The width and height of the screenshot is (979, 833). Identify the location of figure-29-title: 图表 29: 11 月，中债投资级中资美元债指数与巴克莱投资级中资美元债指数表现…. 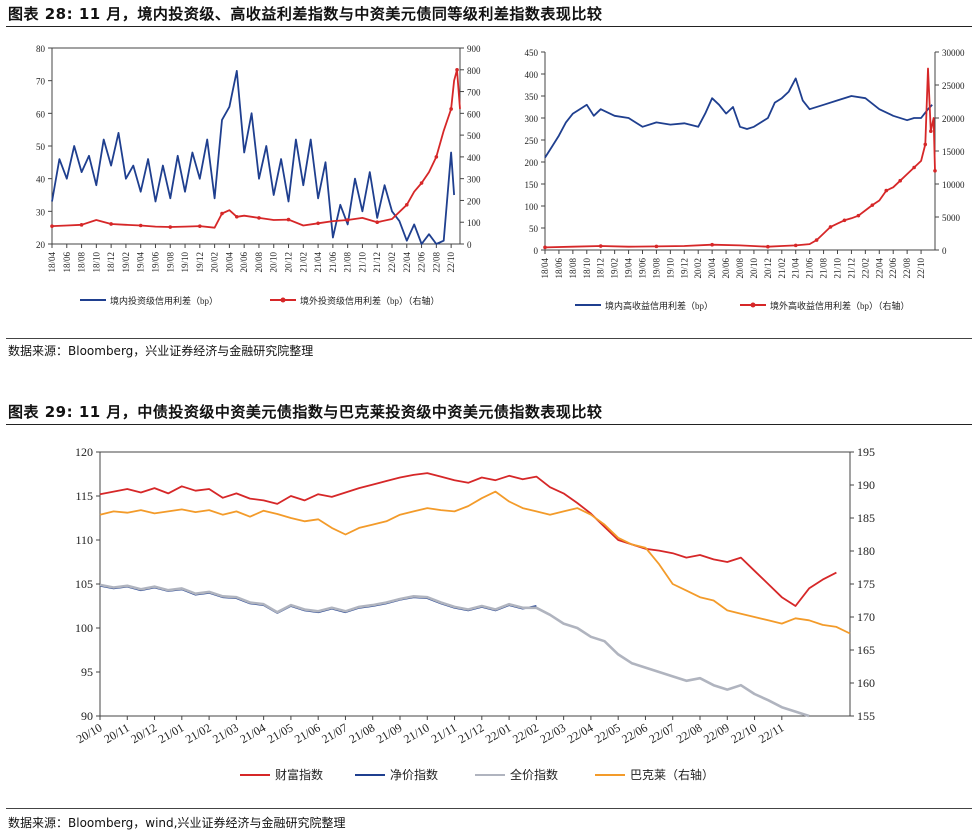
(305, 412).